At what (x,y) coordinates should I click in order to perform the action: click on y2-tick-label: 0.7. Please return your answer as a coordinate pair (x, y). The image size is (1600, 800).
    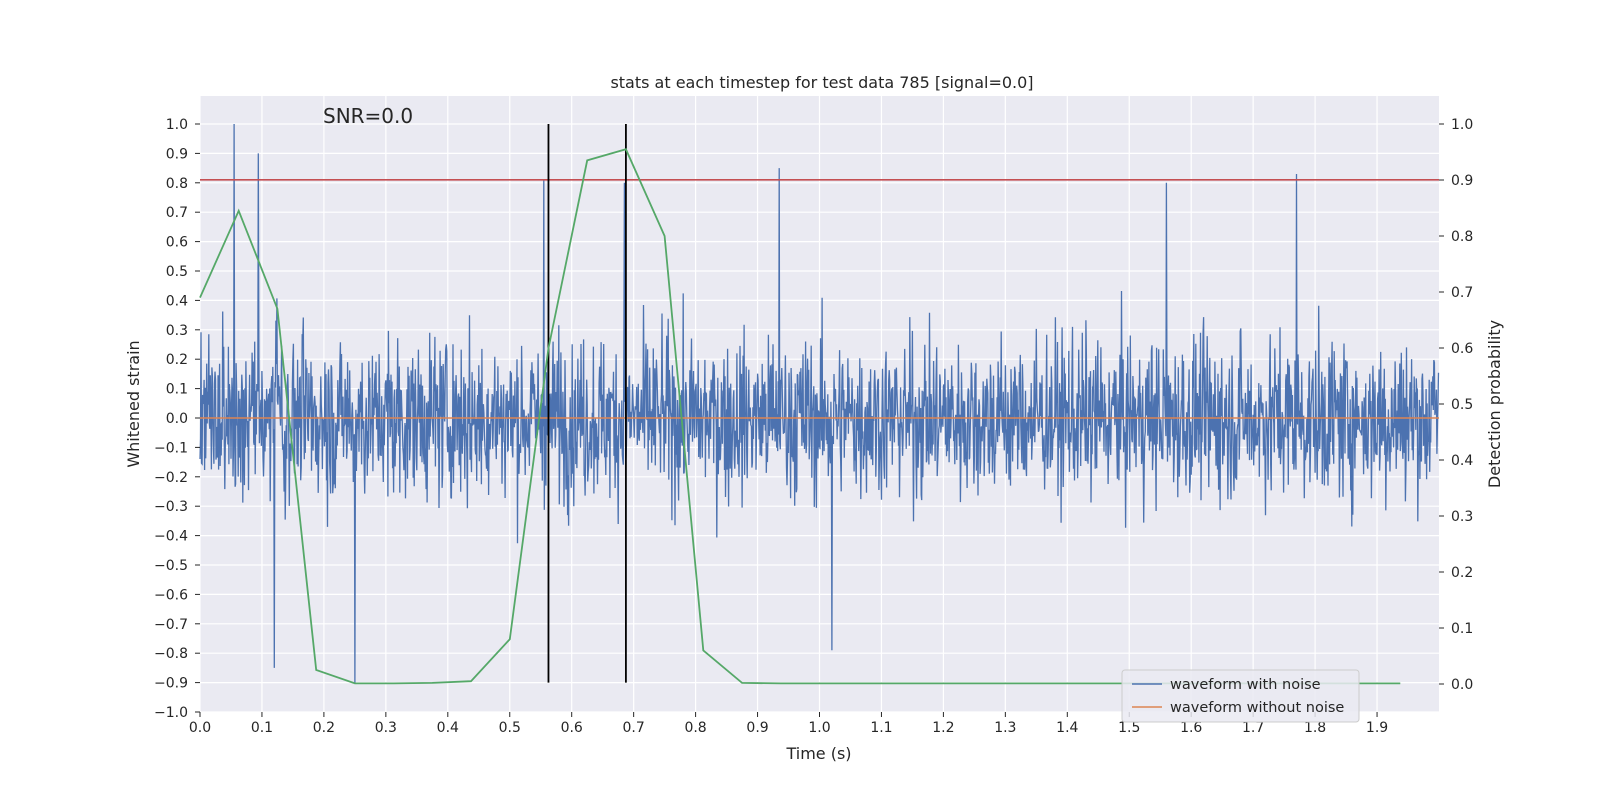
    Looking at the image, I should click on (1462, 293).